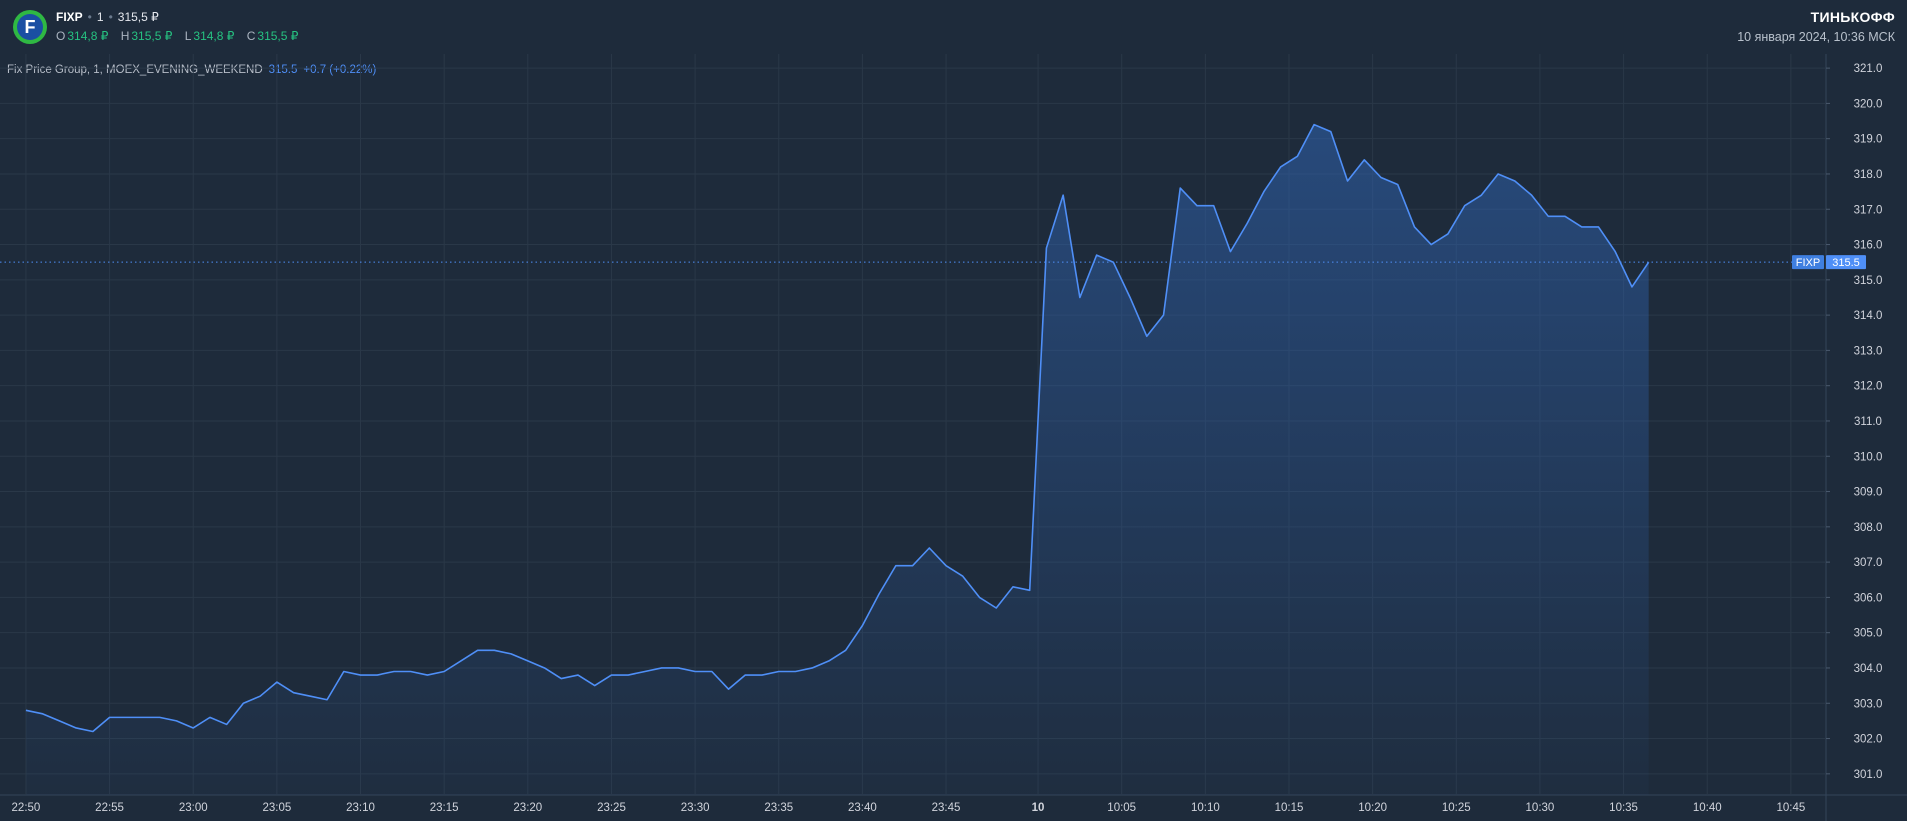 The width and height of the screenshot is (1907, 821). What do you see at coordinates (138, 17) in the screenshot?
I see `current-price: 315,5 ₽` at bounding box center [138, 17].